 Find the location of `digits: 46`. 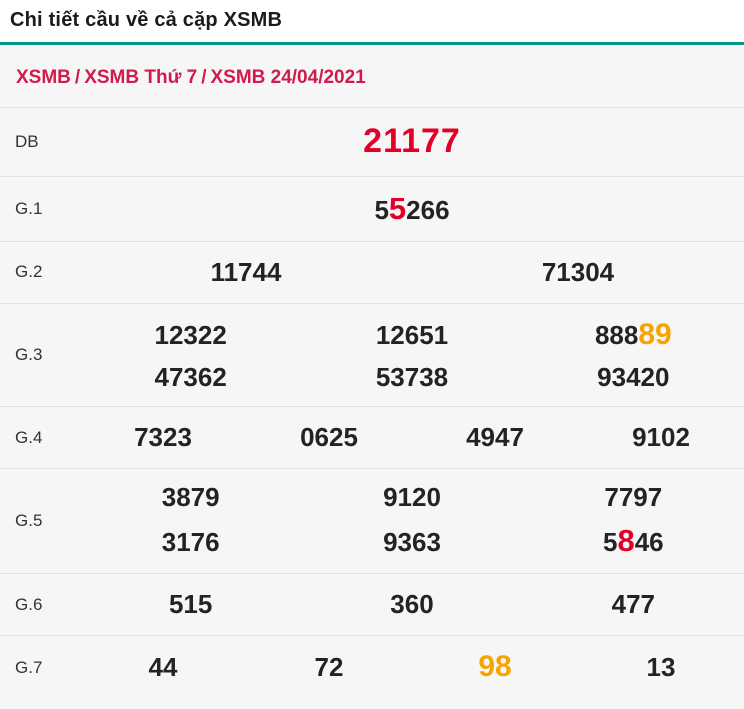

digits: 46 is located at coordinates (649, 542).